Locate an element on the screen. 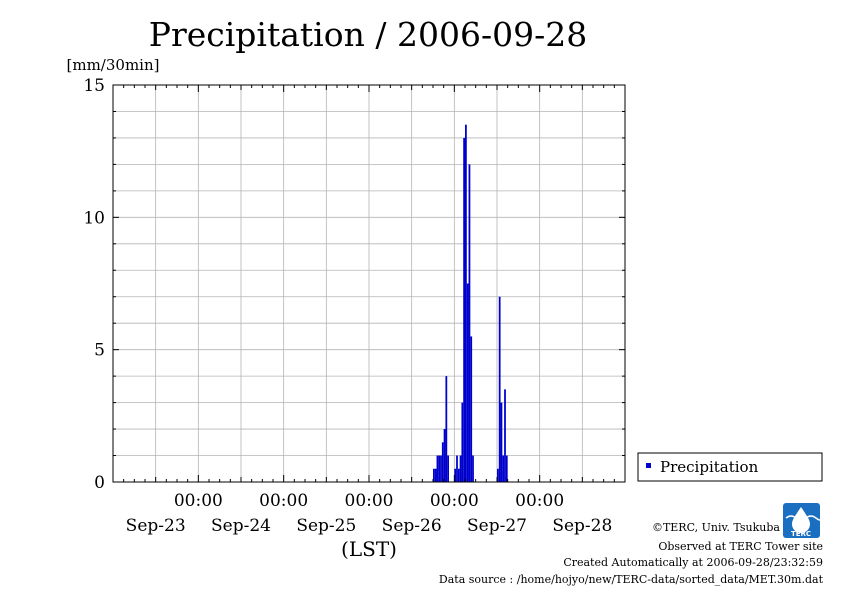 The width and height of the screenshot is (842, 595). y-tick-label: 10 is located at coordinates (94, 218).